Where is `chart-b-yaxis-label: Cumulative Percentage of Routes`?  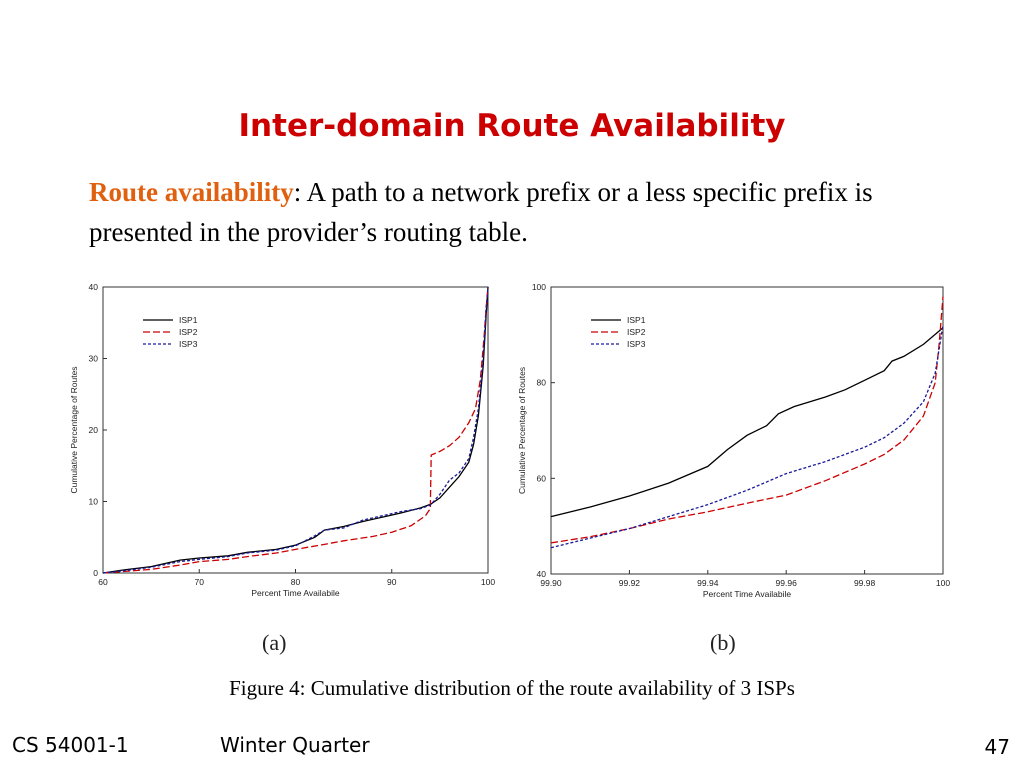 chart-b-yaxis-label: Cumulative Percentage of Routes is located at coordinates (522, 430).